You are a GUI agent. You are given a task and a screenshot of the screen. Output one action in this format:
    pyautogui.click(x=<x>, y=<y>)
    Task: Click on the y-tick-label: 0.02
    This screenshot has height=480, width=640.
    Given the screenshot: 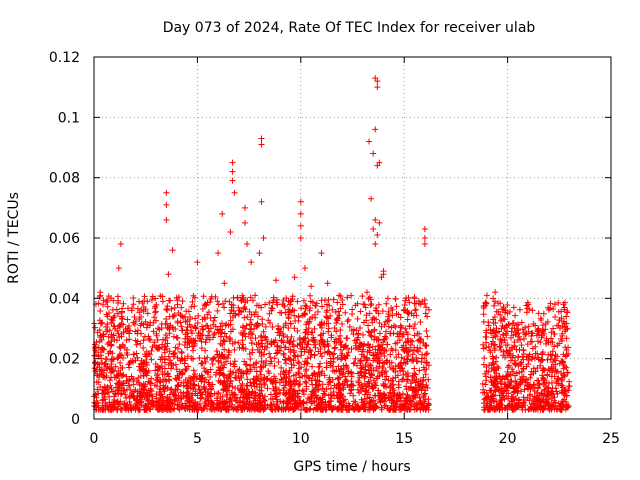 What is the action you would take?
    pyautogui.click(x=64, y=360)
    